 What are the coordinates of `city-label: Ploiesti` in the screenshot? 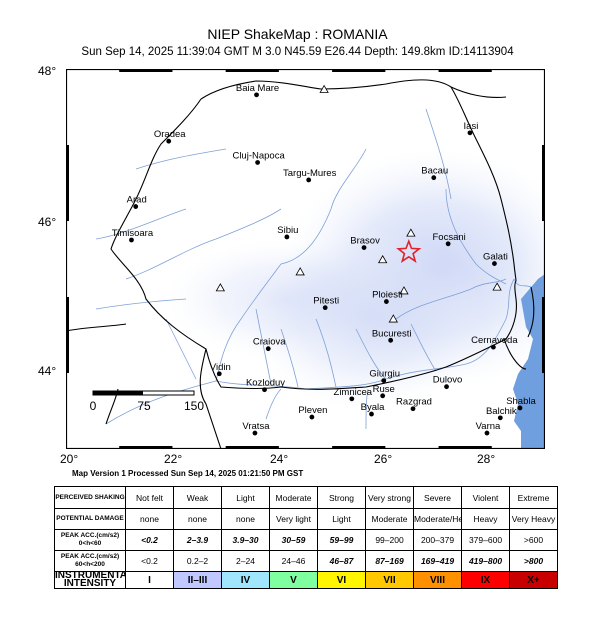 It's located at (387, 295).